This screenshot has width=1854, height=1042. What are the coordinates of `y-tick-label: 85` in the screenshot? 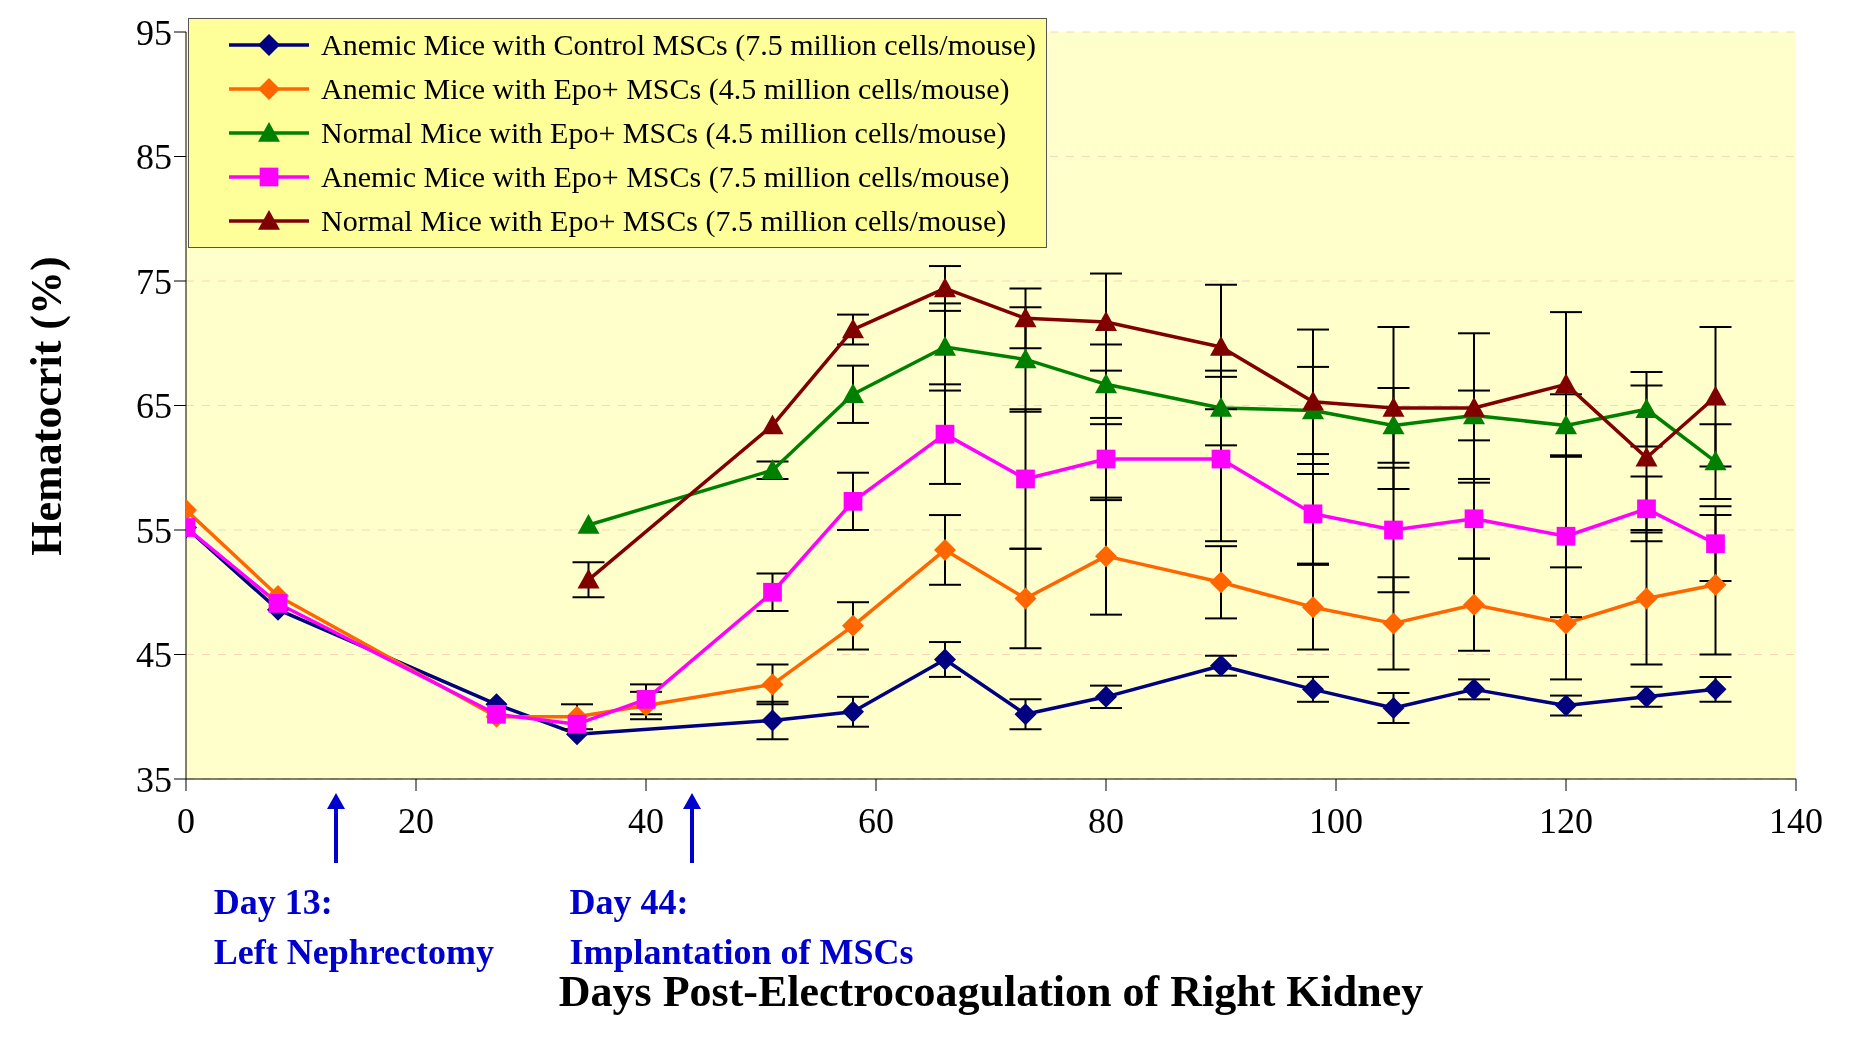 It's located at (154, 157).